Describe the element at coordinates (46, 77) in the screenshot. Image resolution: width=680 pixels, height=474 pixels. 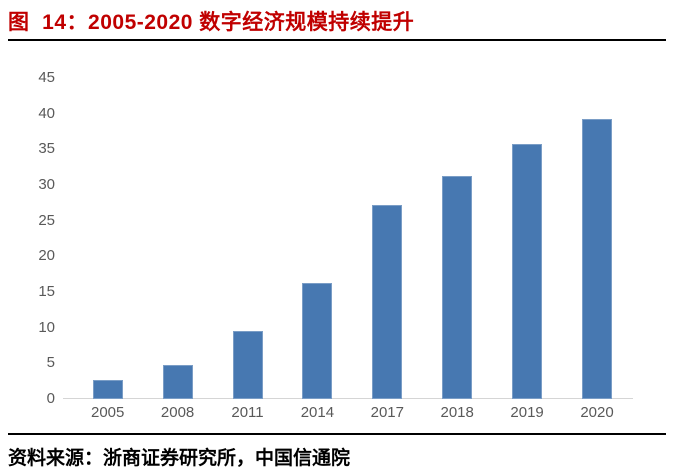
I see `y-axis-tick-label: 45` at that location.